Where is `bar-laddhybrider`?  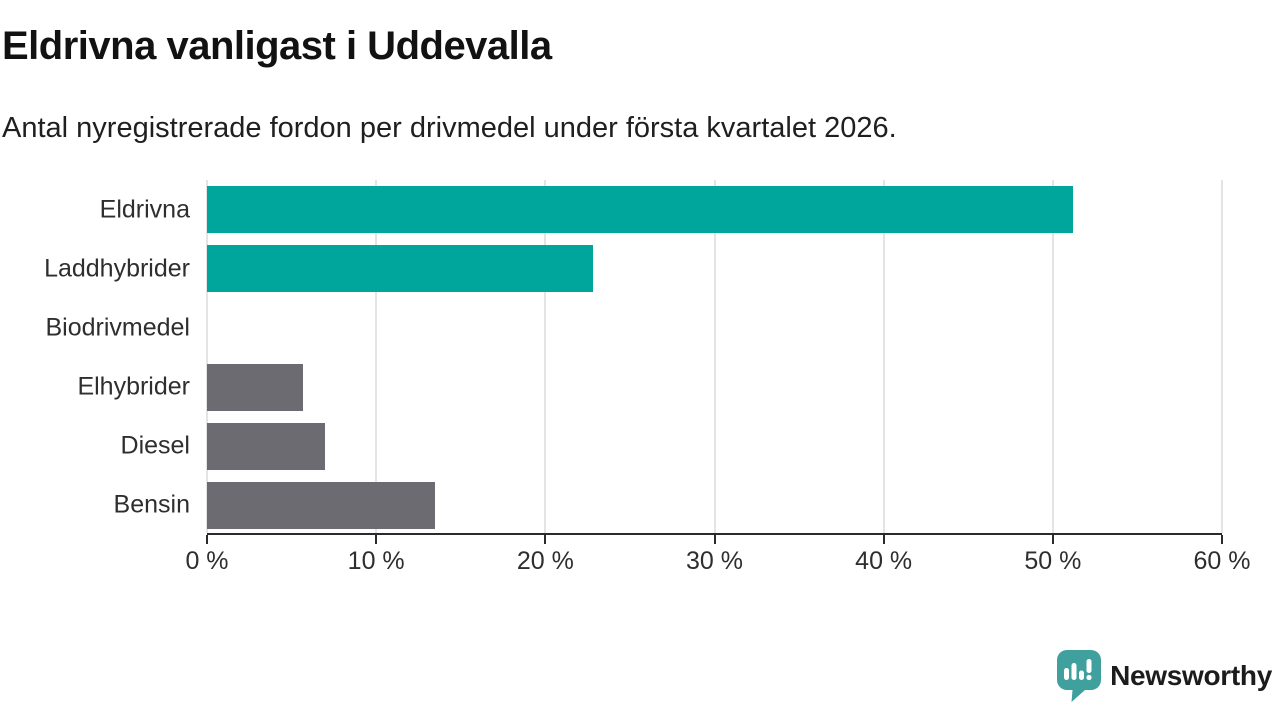
bar-laddhybrider is located at coordinates (400, 269).